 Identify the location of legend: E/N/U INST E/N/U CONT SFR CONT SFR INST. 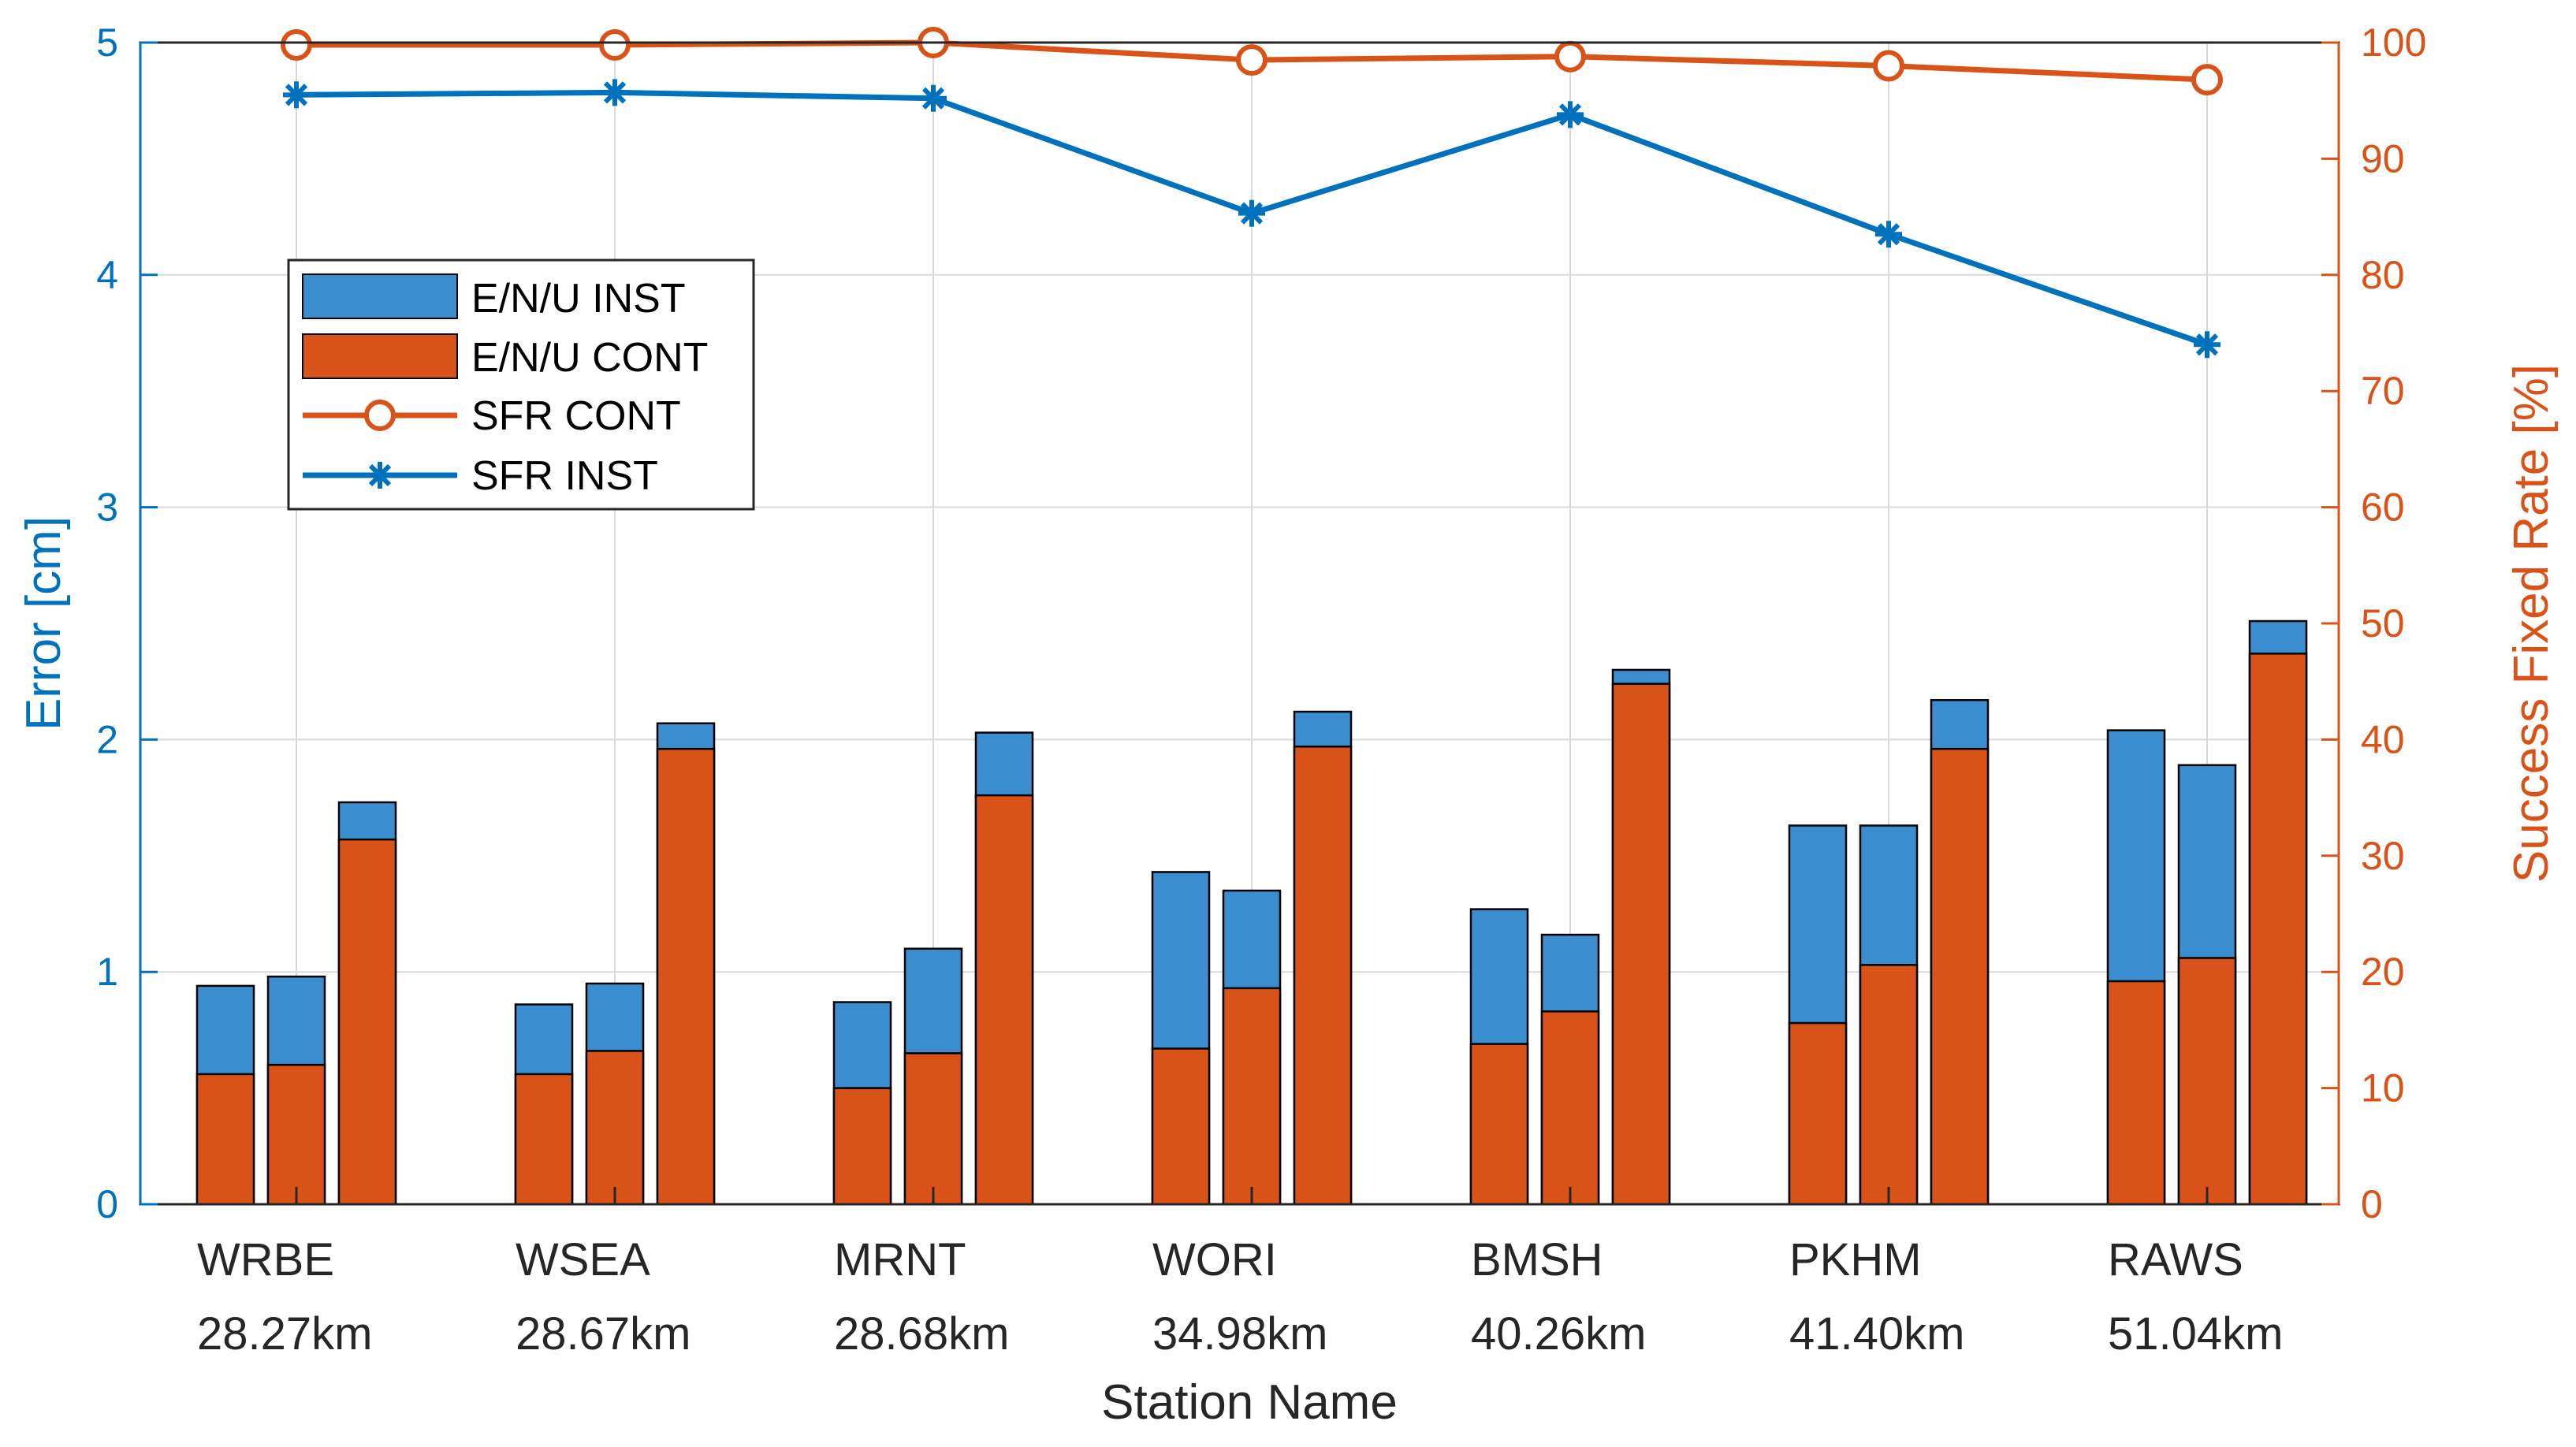
(521, 385).